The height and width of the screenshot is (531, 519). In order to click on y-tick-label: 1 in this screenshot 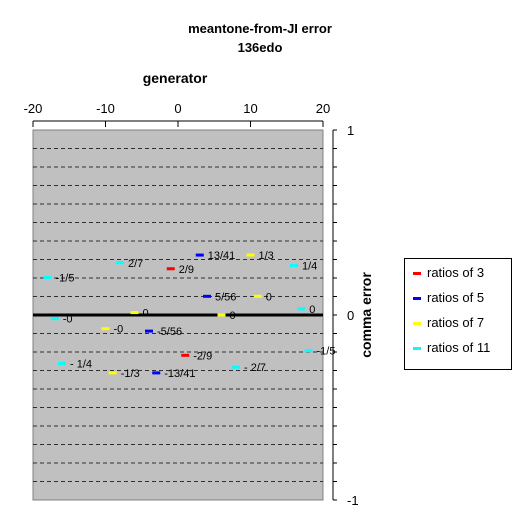, I will do `click(350, 130)`.